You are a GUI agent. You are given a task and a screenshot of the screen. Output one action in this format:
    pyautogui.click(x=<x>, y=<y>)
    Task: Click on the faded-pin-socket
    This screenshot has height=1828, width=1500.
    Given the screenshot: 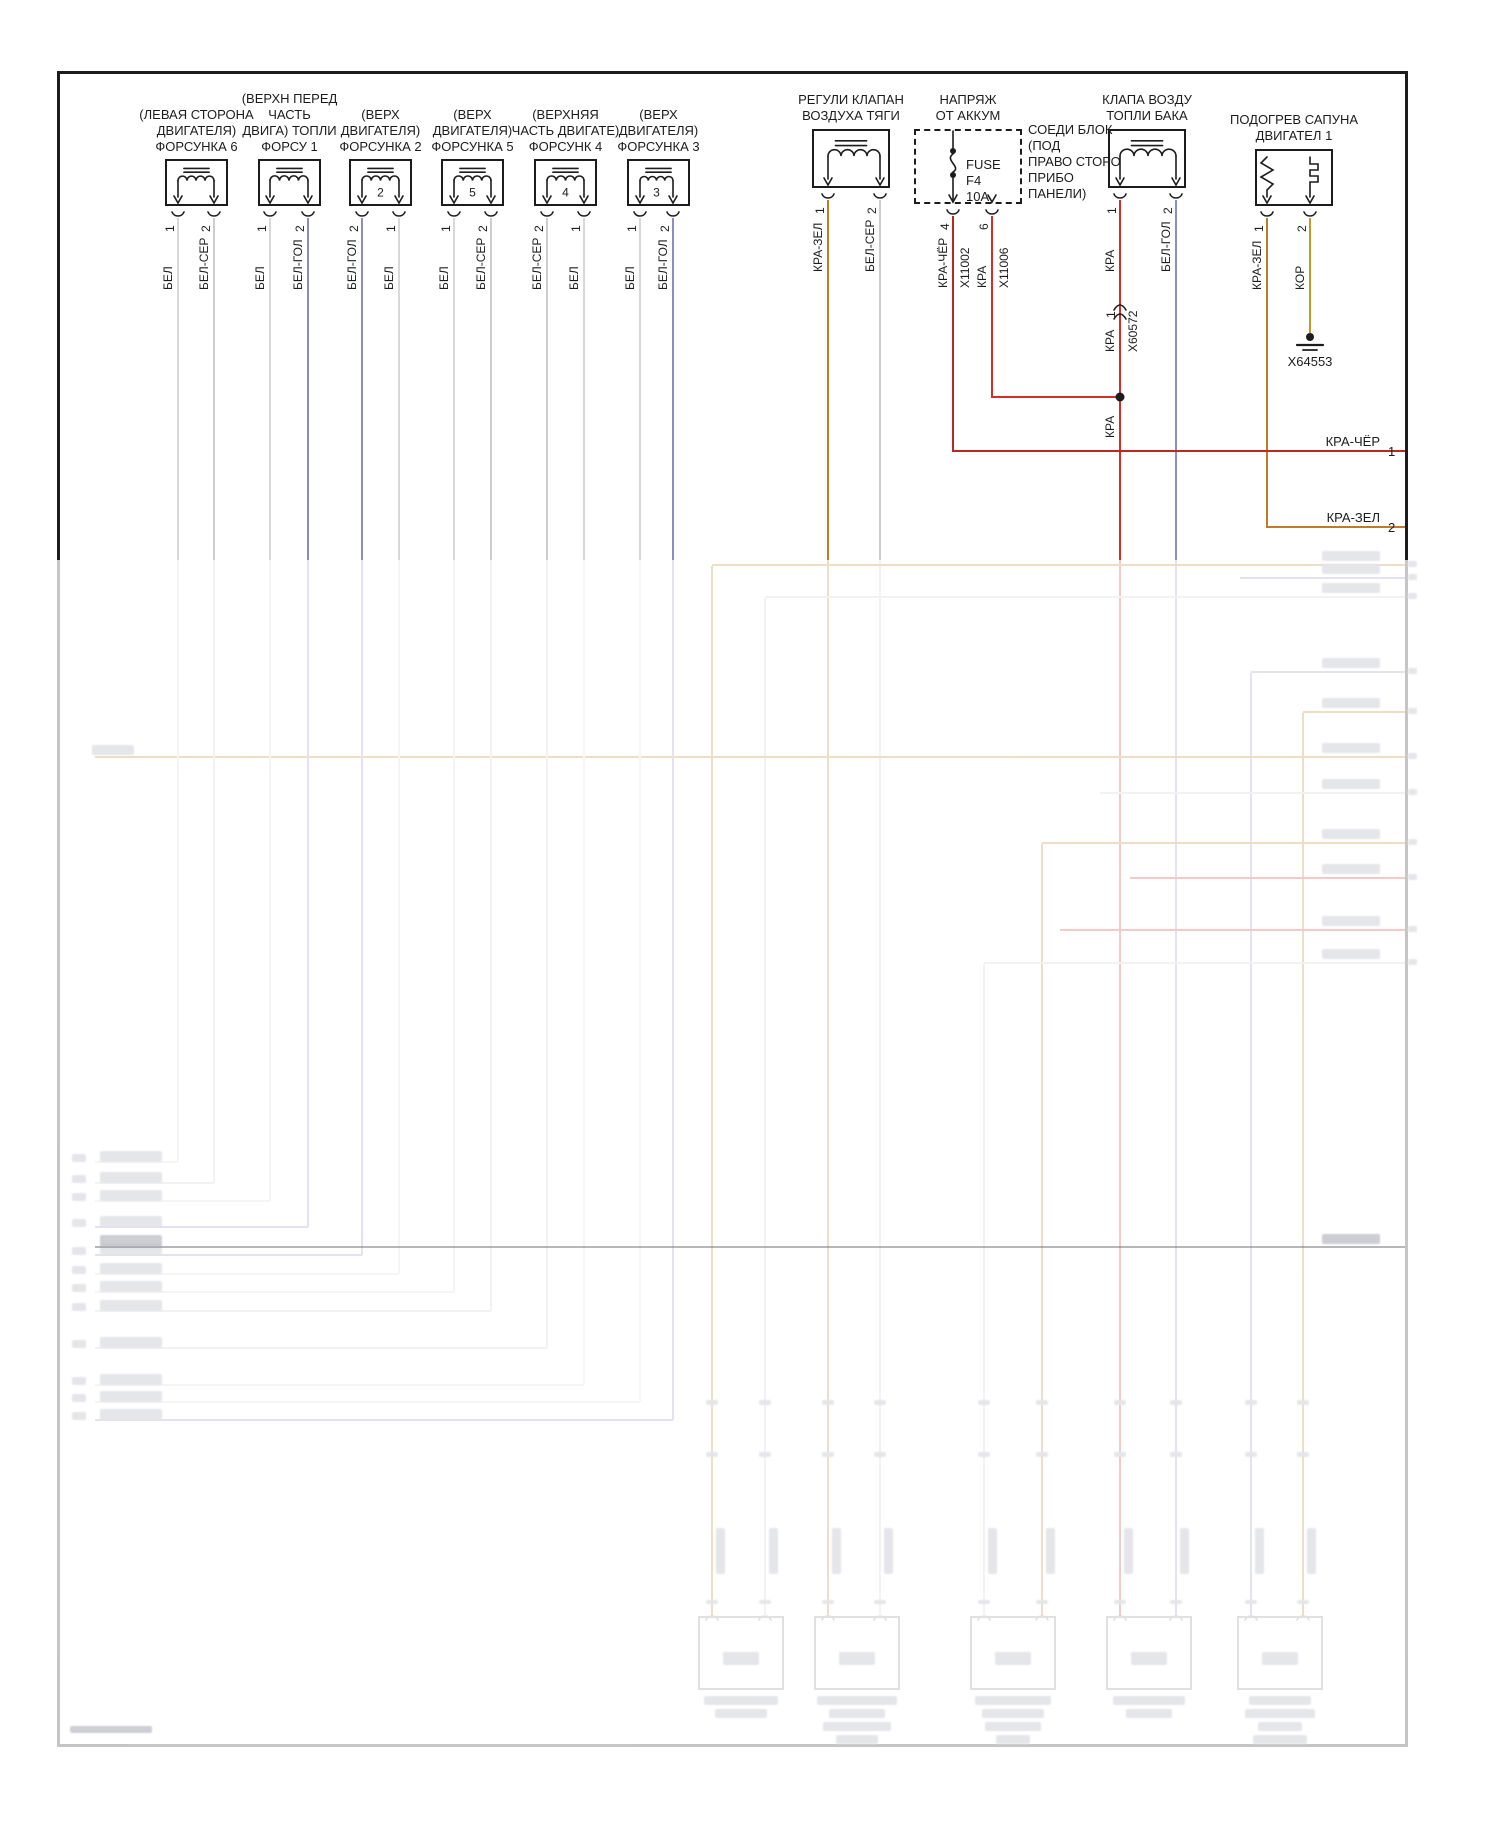 What is the action you would take?
    pyautogui.click(x=1251, y=1618)
    